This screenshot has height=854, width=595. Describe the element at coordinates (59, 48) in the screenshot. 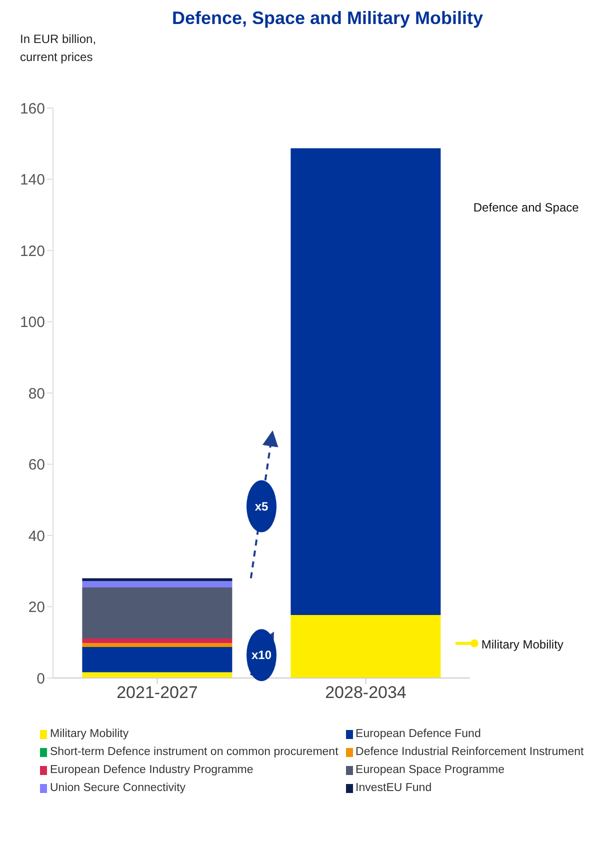

I see `y-axis-title: In EUR billion, current prices` at that location.